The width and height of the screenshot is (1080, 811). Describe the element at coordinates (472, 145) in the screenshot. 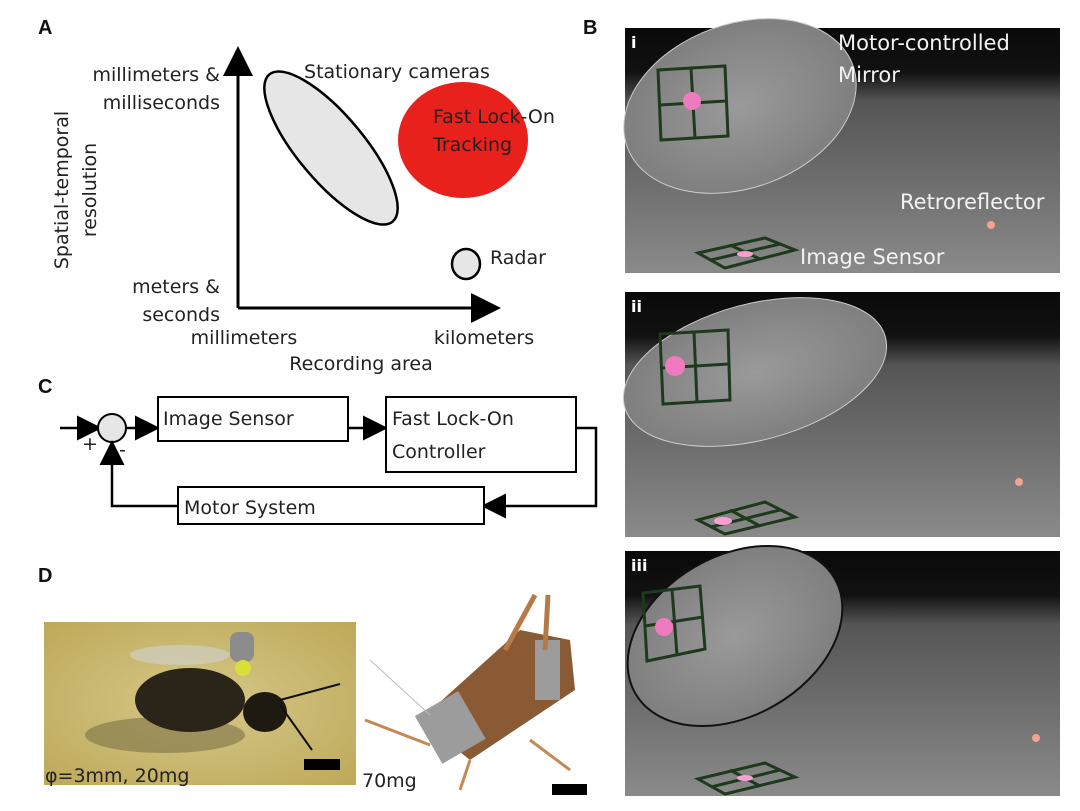

I see `tracking-label-line2: Tracking` at that location.